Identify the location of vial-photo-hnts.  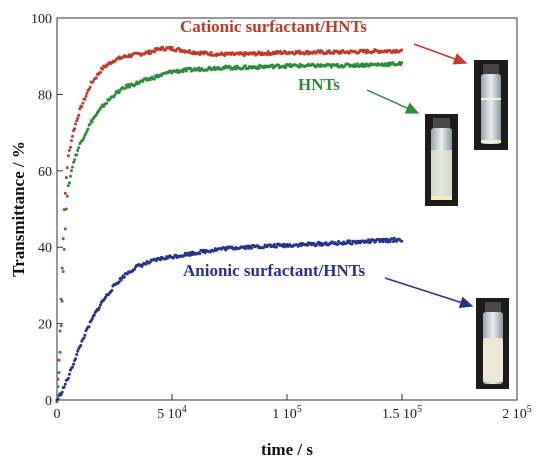
(441, 160).